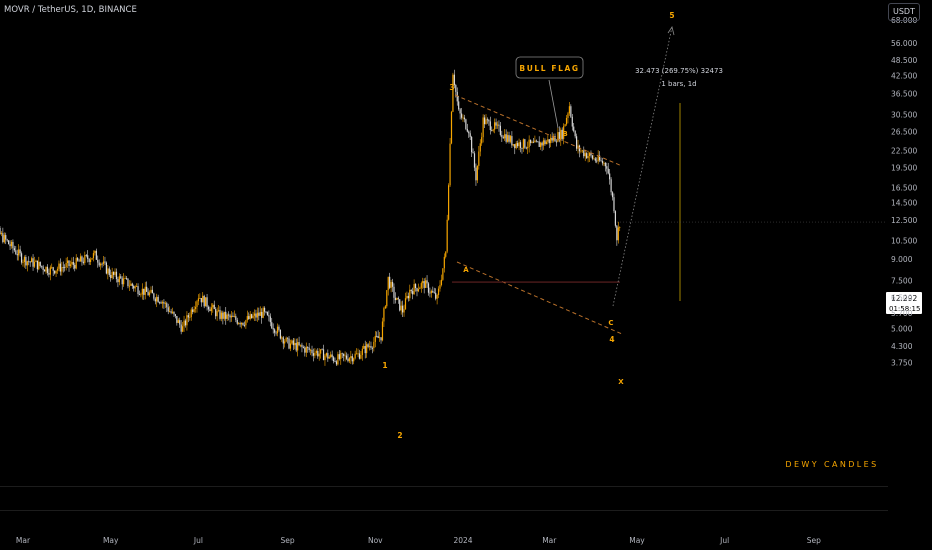 Image resolution: width=932 pixels, height=550 pixels. What do you see at coordinates (679, 71) in the screenshot?
I see `measure-text-1: 32.473 (269.75%) 32473` at bounding box center [679, 71].